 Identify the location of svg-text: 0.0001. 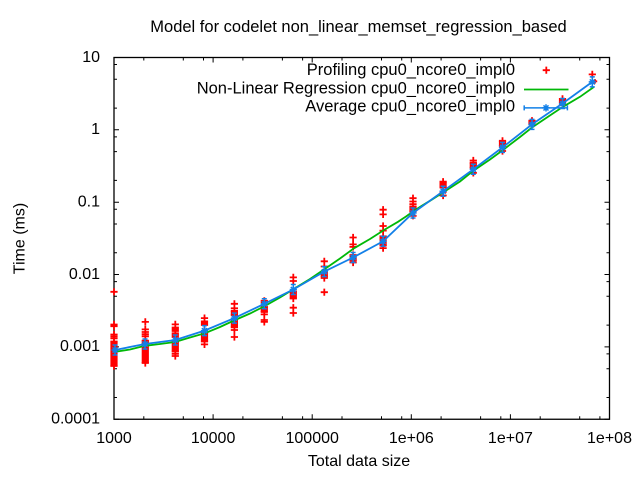
(75, 419).